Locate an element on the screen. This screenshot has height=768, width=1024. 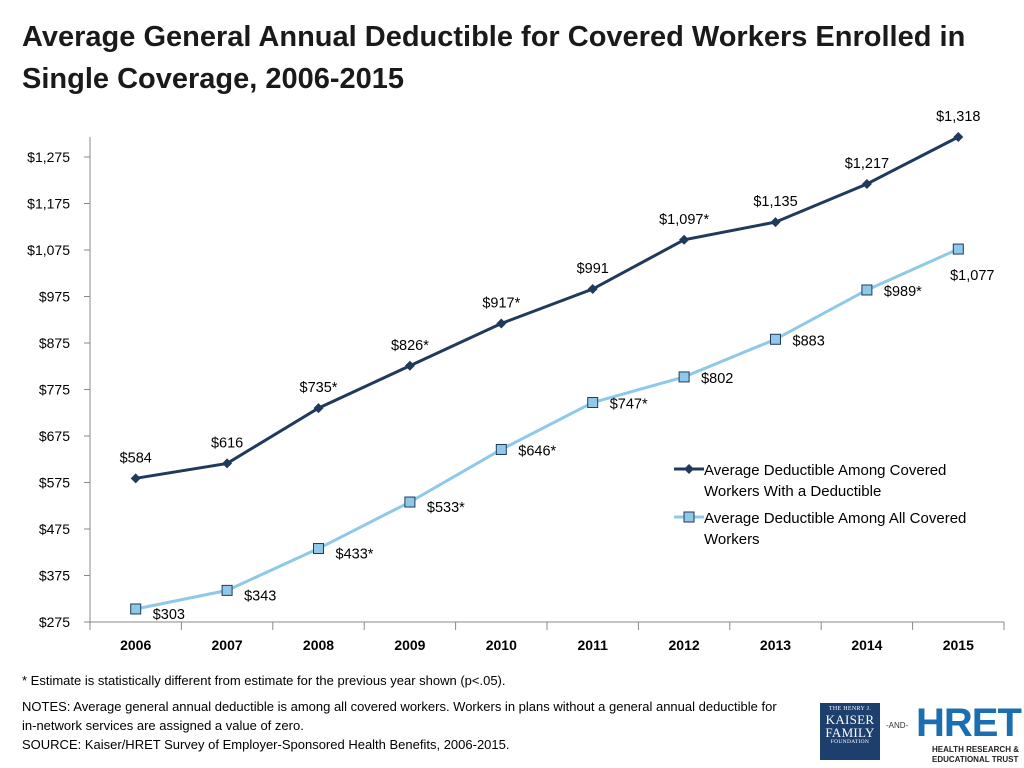
data-label-all-workers: $802 is located at coordinates (717, 379).